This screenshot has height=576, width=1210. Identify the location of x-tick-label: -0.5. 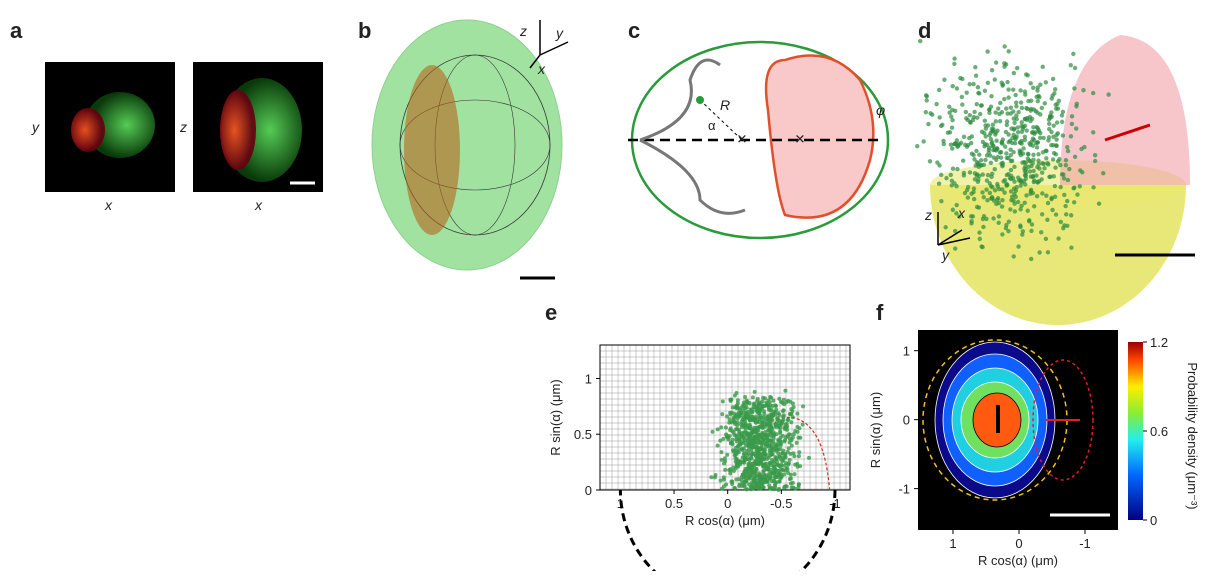
(781, 503).